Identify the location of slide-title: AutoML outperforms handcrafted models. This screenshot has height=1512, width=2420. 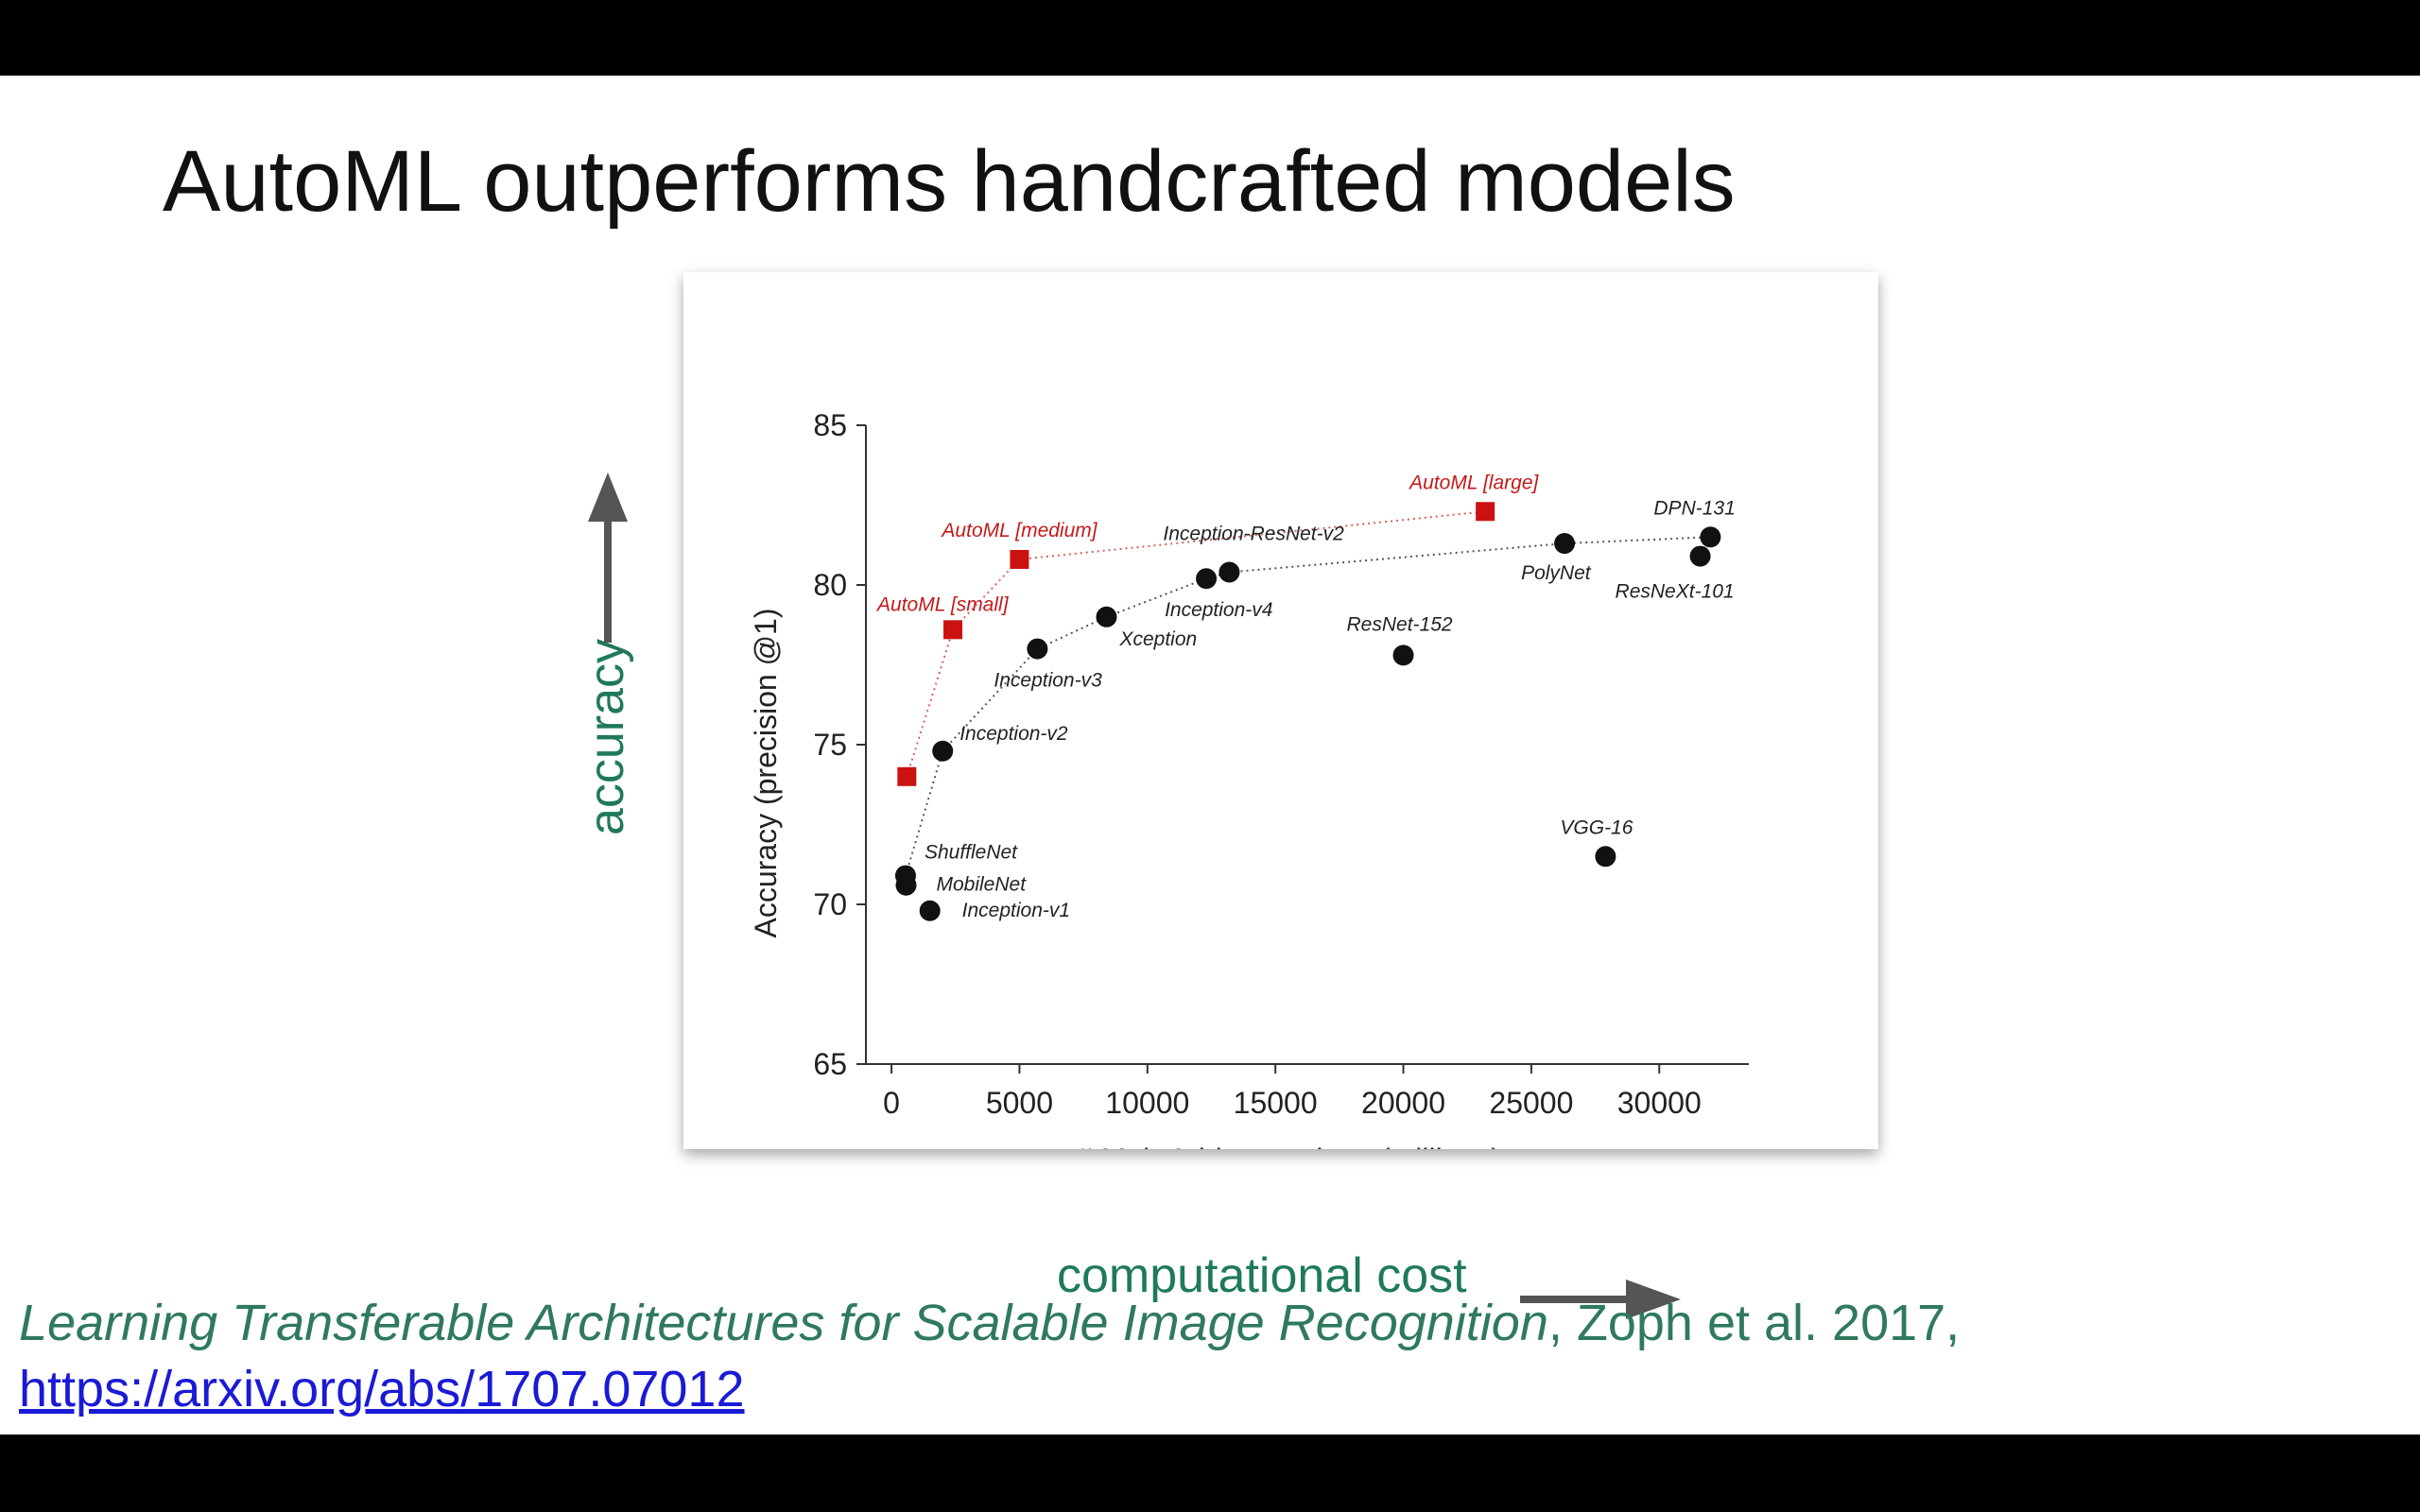
(949, 181).